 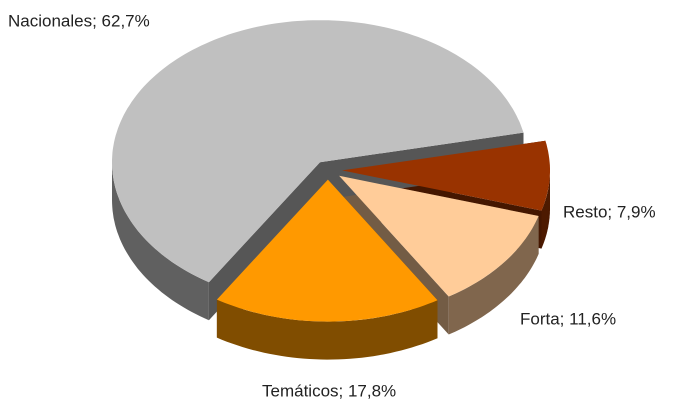 I want to click on data-label: Nacionales; 62,7%, so click(x=79, y=20).